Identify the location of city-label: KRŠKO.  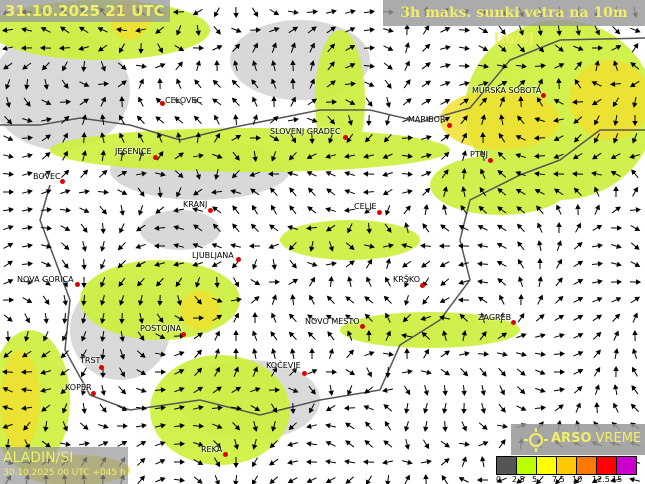
(406, 279).